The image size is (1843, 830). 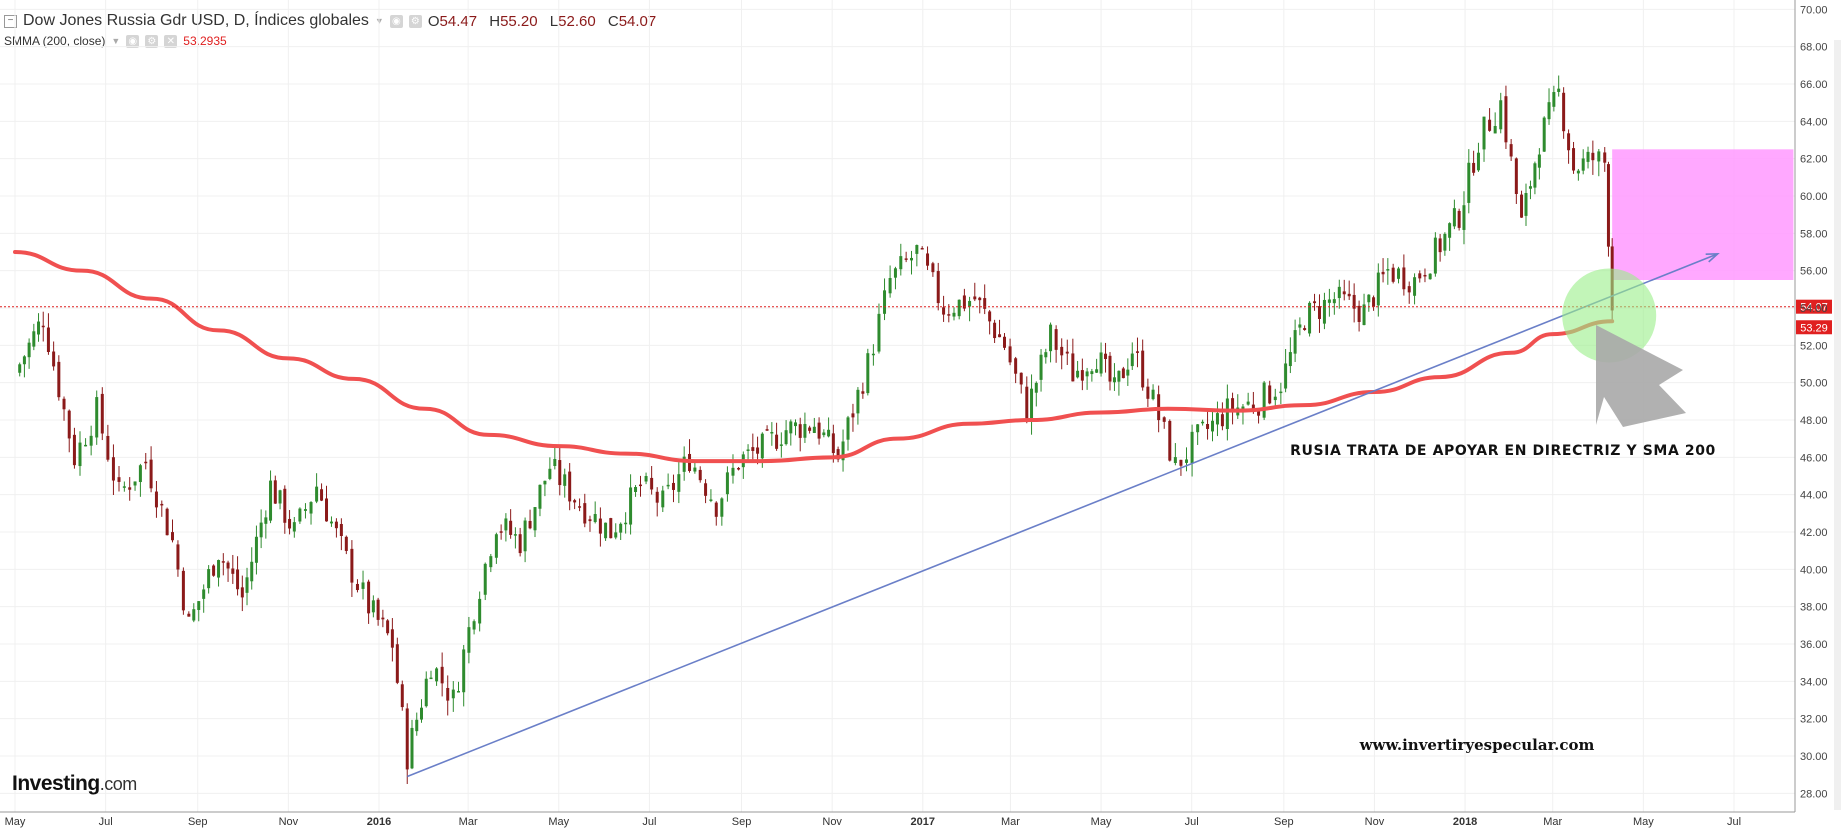 What do you see at coordinates (74, 784) in the screenshot?
I see `investing-logo: Investing.com` at bounding box center [74, 784].